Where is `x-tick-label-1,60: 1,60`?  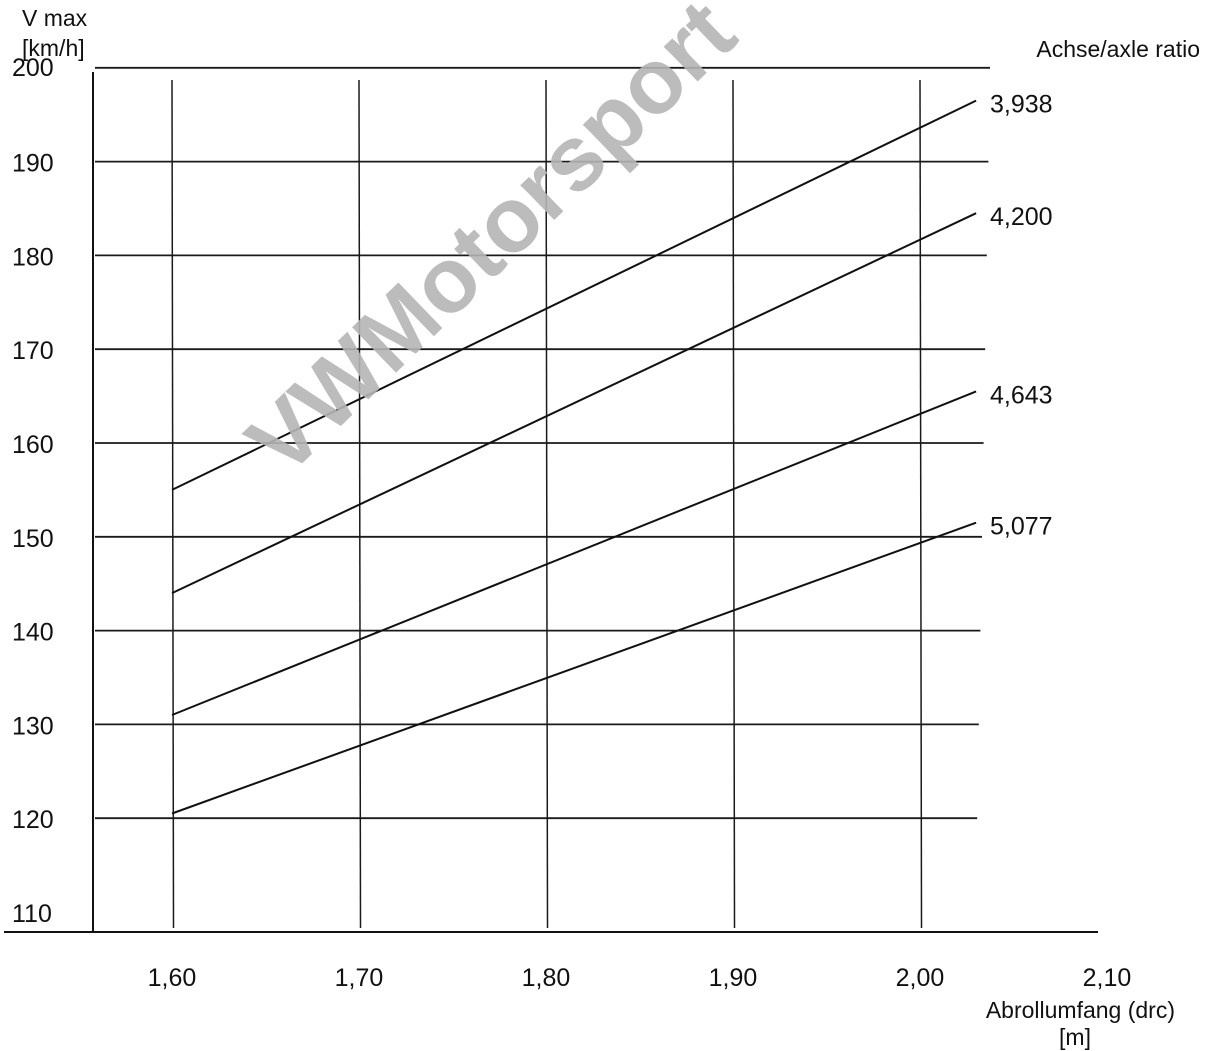 x-tick-label-1,60: 1,60 is located at coordinates (172, 978).